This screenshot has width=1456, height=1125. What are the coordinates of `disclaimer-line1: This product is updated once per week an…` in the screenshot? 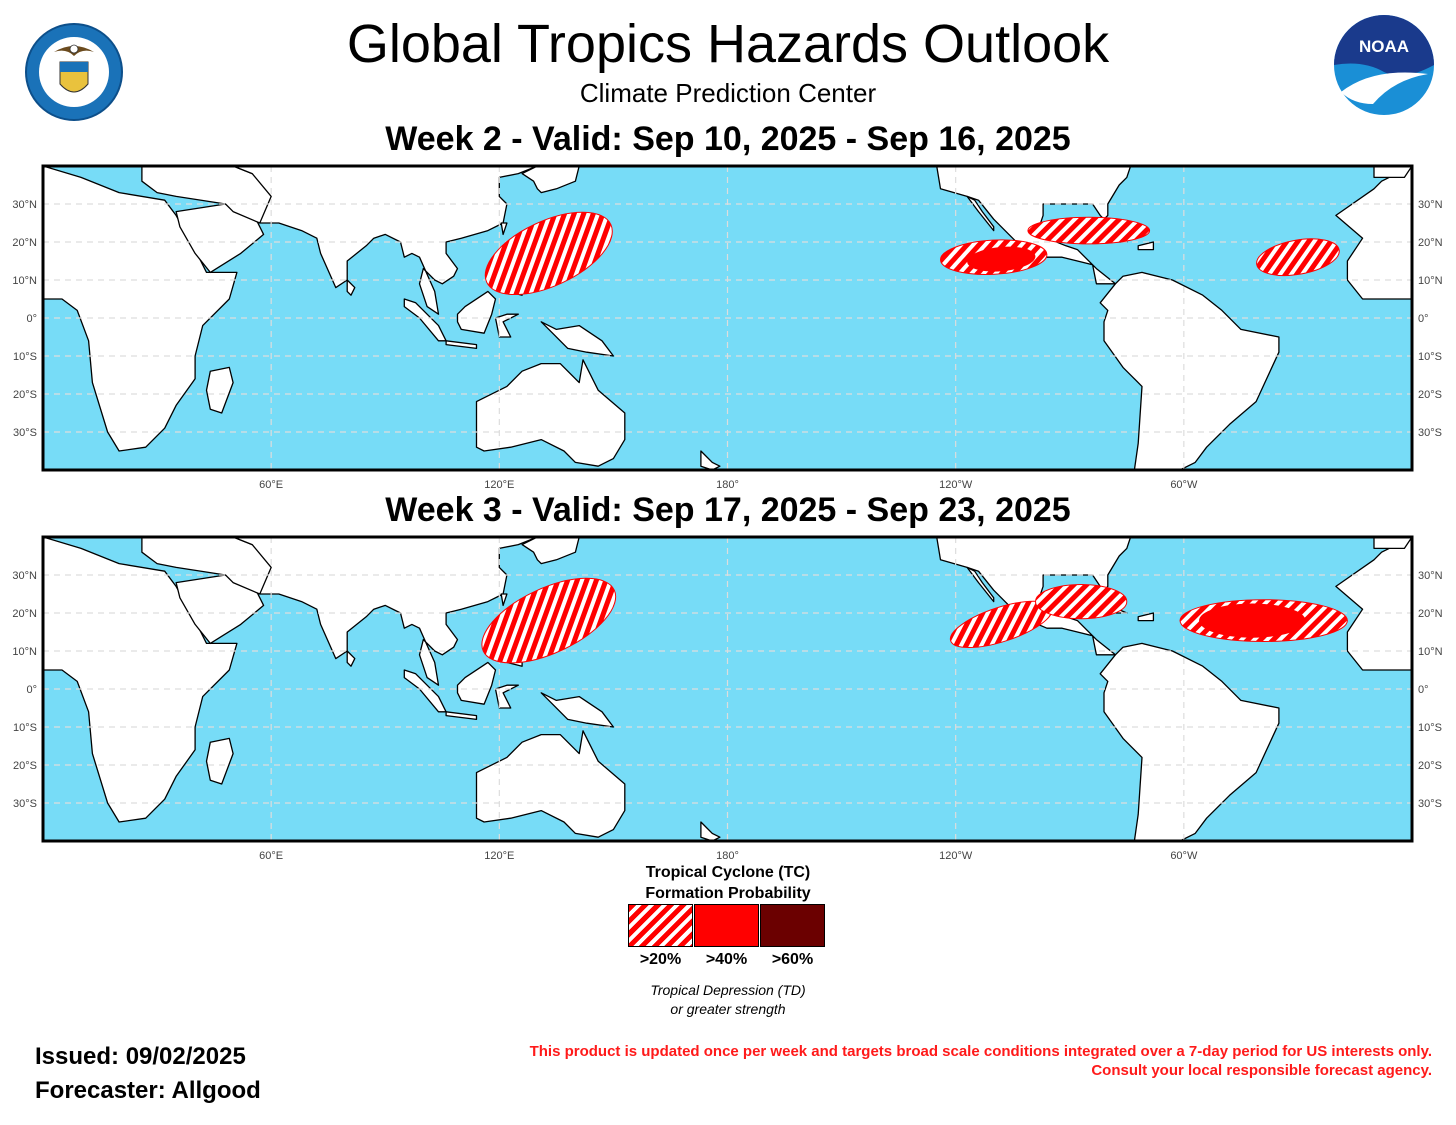 It's located at (980, 1051).